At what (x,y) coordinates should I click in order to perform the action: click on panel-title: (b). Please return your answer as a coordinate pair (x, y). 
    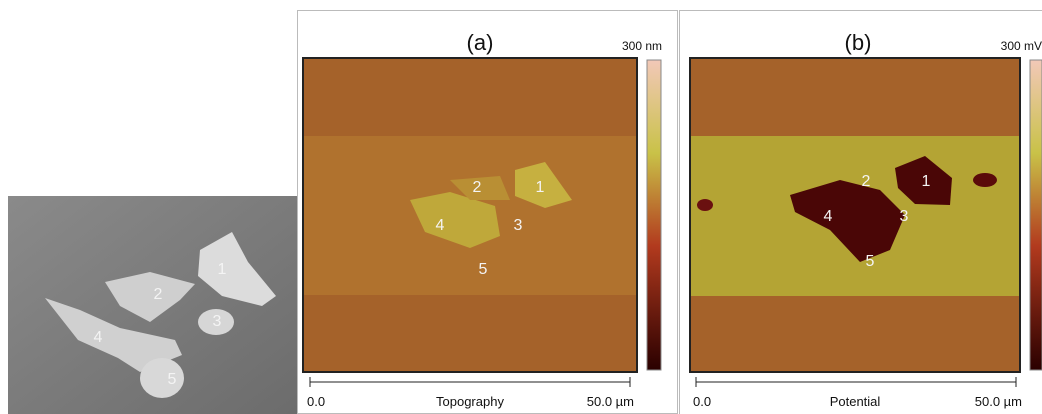
    Looking at the image, I should click on (858, 42).